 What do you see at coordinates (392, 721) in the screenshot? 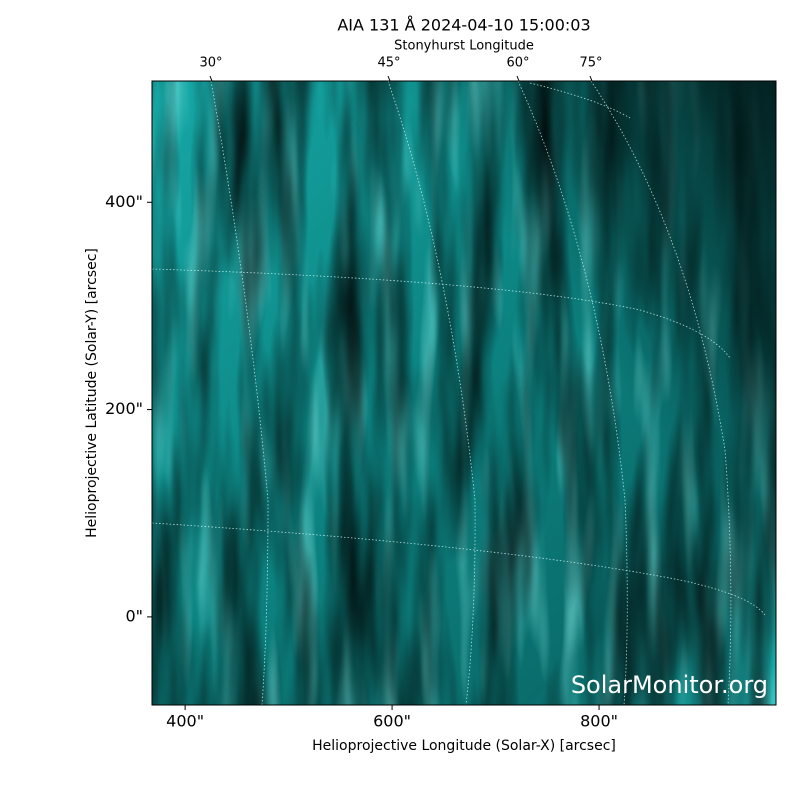
I see `x-tick-label: 600"` at bounding box center [392, 721].